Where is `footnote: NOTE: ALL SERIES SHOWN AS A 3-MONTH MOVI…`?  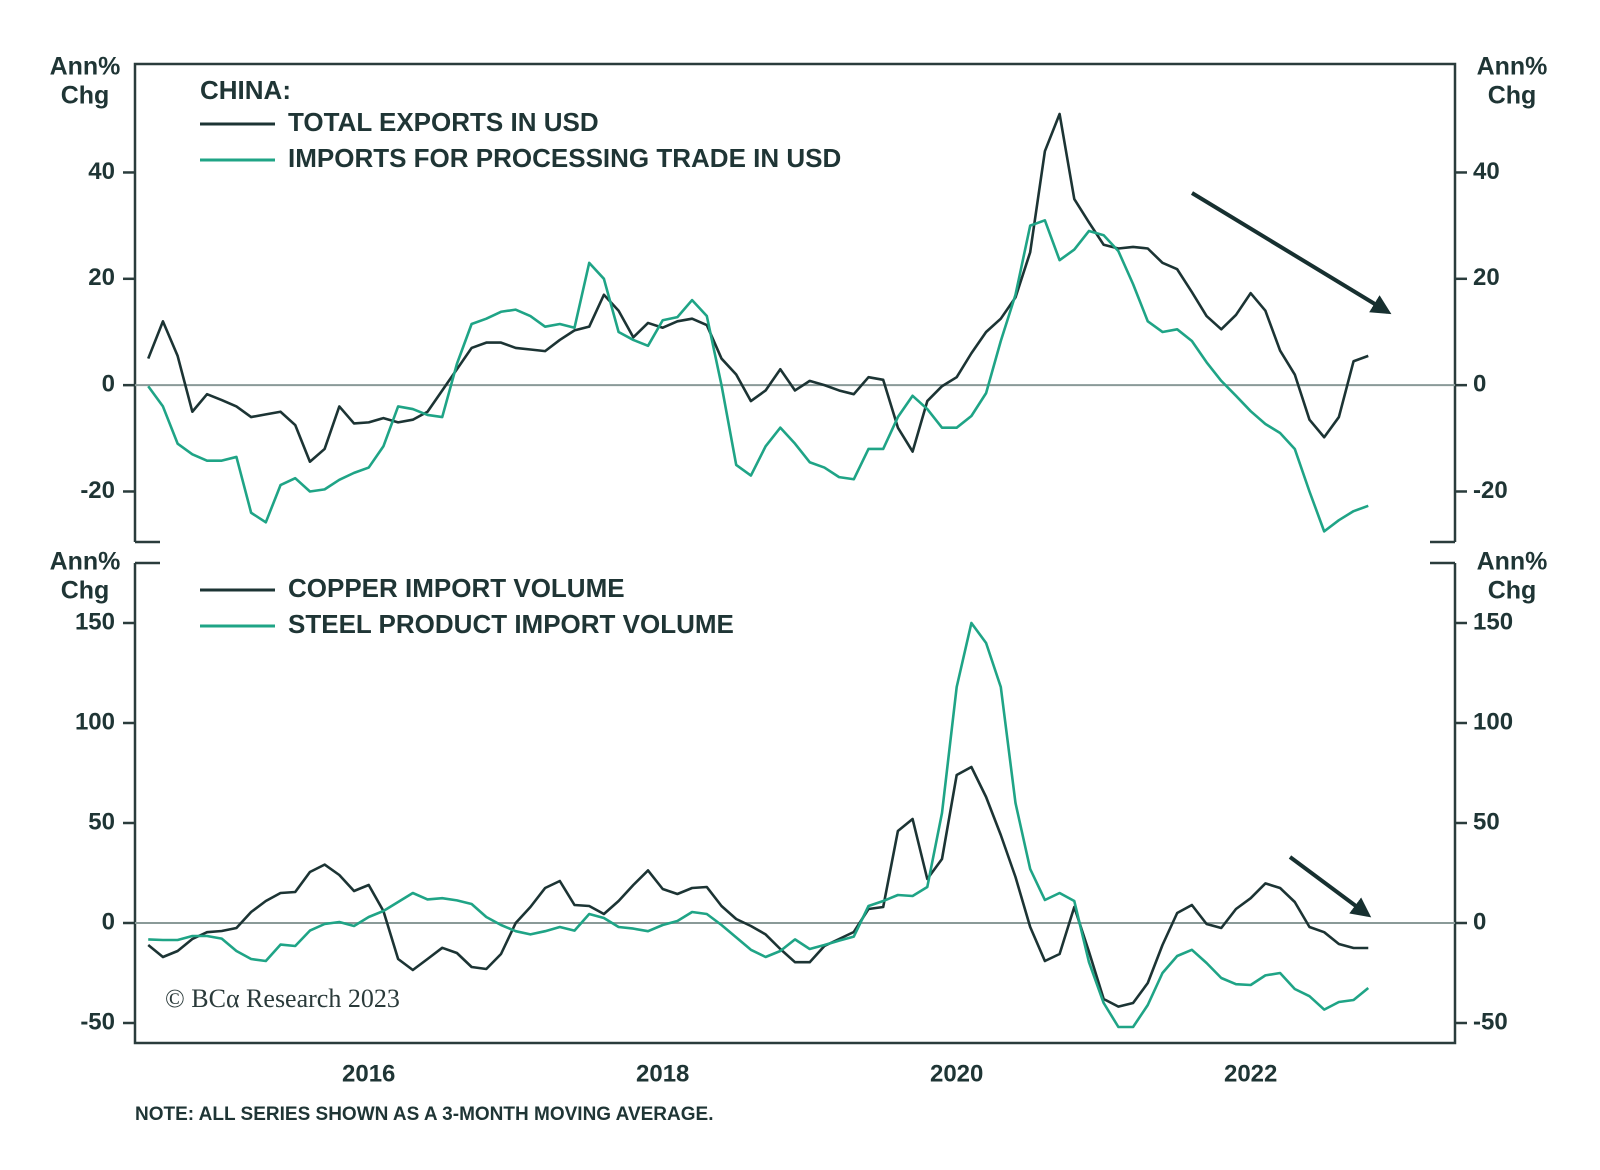
footnote: NOTE: ALL SERIES SHOWN AS A 3-MONTH MOVI… is located at coordinates (424, 1114).